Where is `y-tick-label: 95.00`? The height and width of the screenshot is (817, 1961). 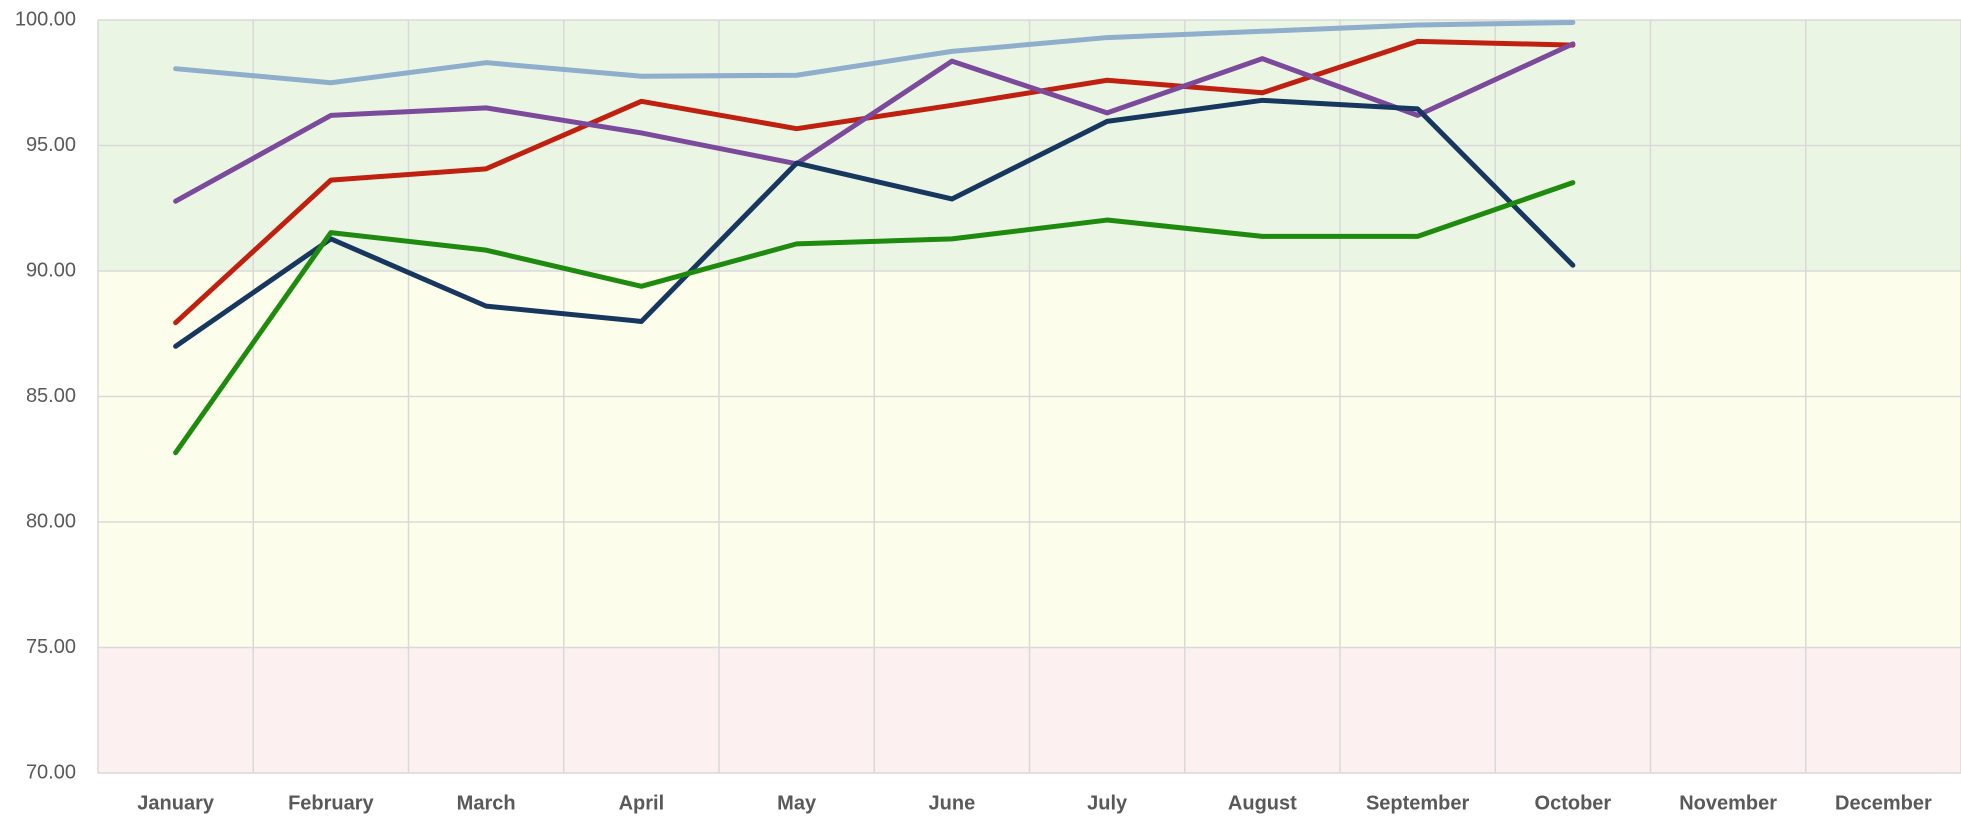 y-tick-label: 95.00 is located at coordinates (51, 145).